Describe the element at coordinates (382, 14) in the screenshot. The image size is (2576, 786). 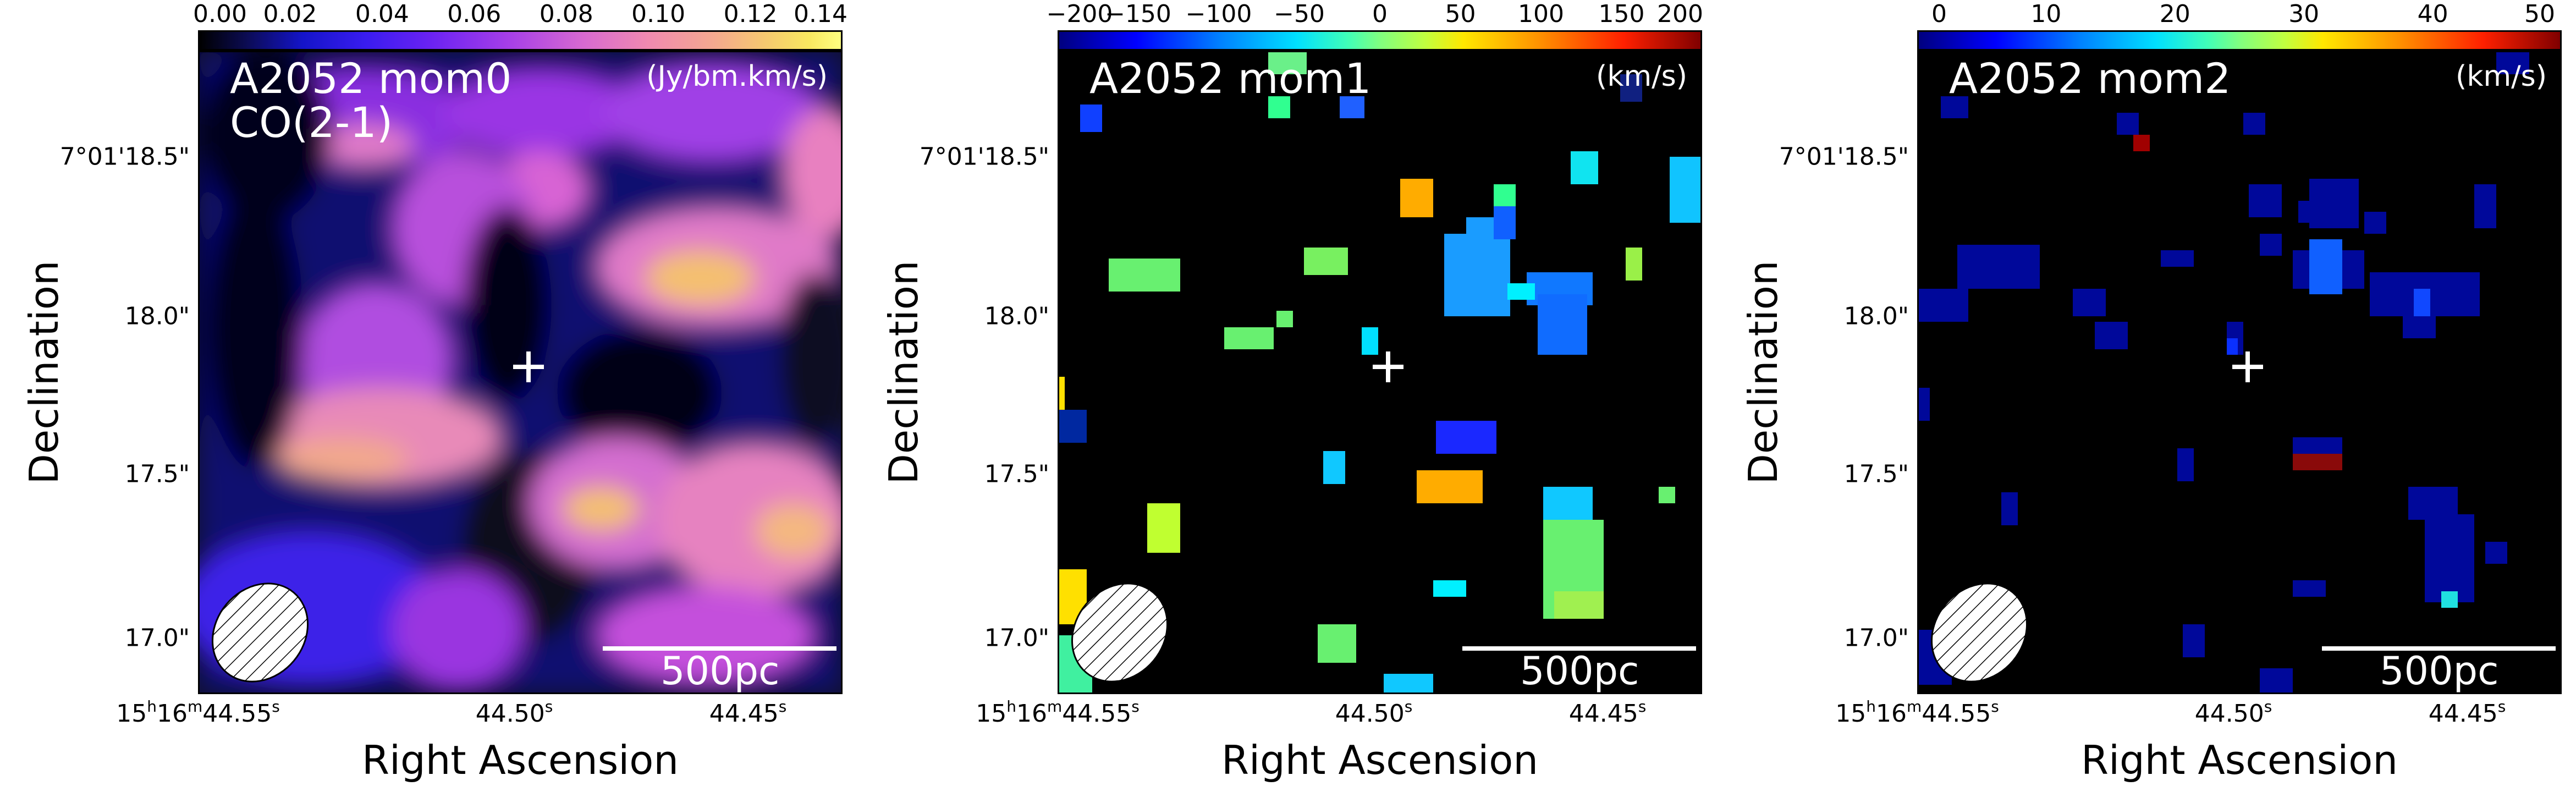
I see `colorbar-tick-label: 0.04` at that location.